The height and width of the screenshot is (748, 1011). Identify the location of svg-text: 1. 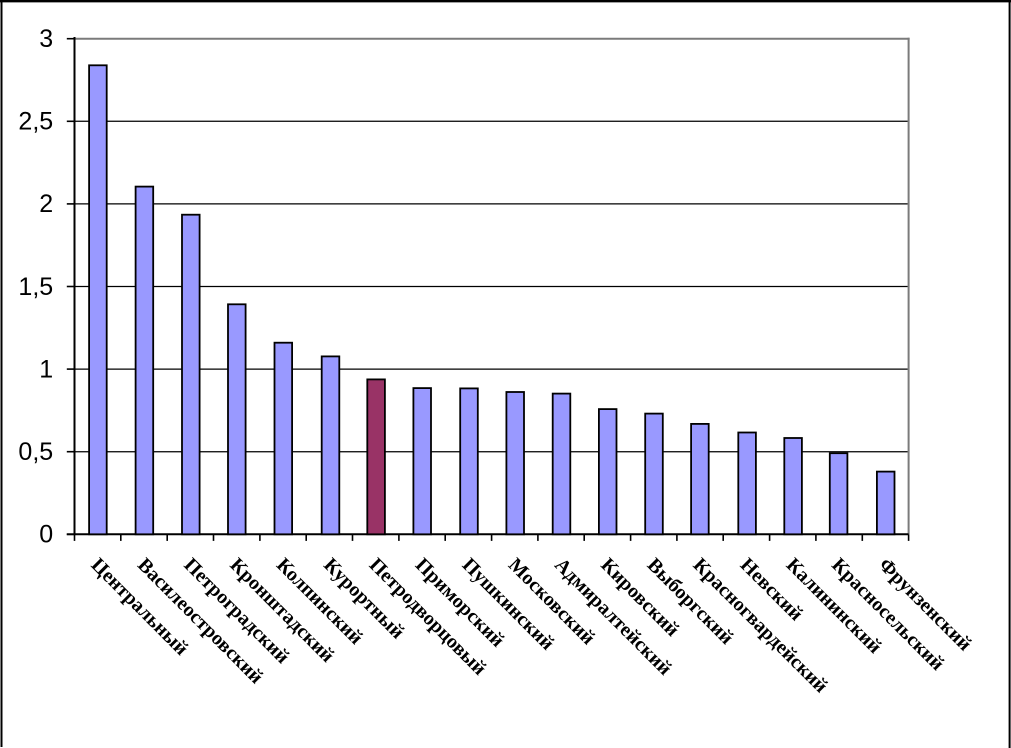
(46, 369).